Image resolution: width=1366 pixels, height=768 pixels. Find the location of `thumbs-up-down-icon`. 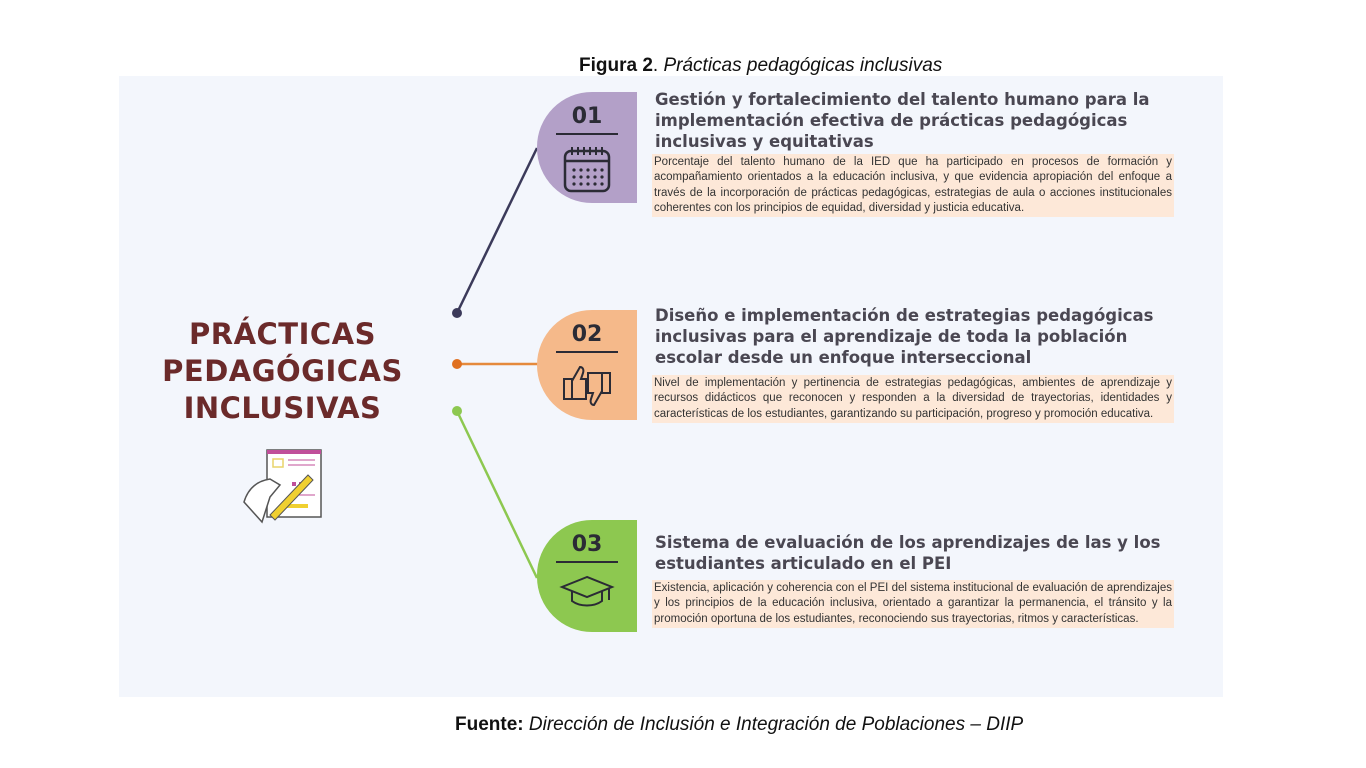

thumbs-up-down-icon is located at coordinates (587, 386).